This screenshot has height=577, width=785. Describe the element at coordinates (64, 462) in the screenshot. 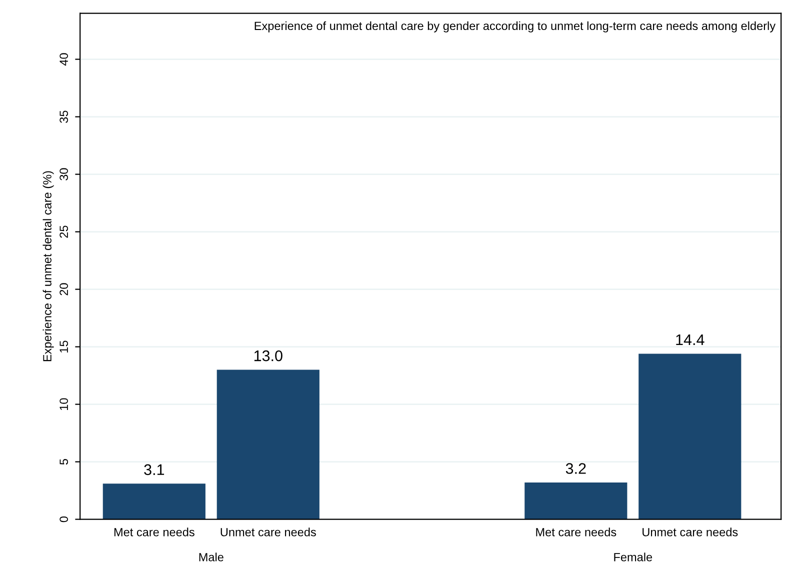

I see `y-tick-label: 5` at that location.